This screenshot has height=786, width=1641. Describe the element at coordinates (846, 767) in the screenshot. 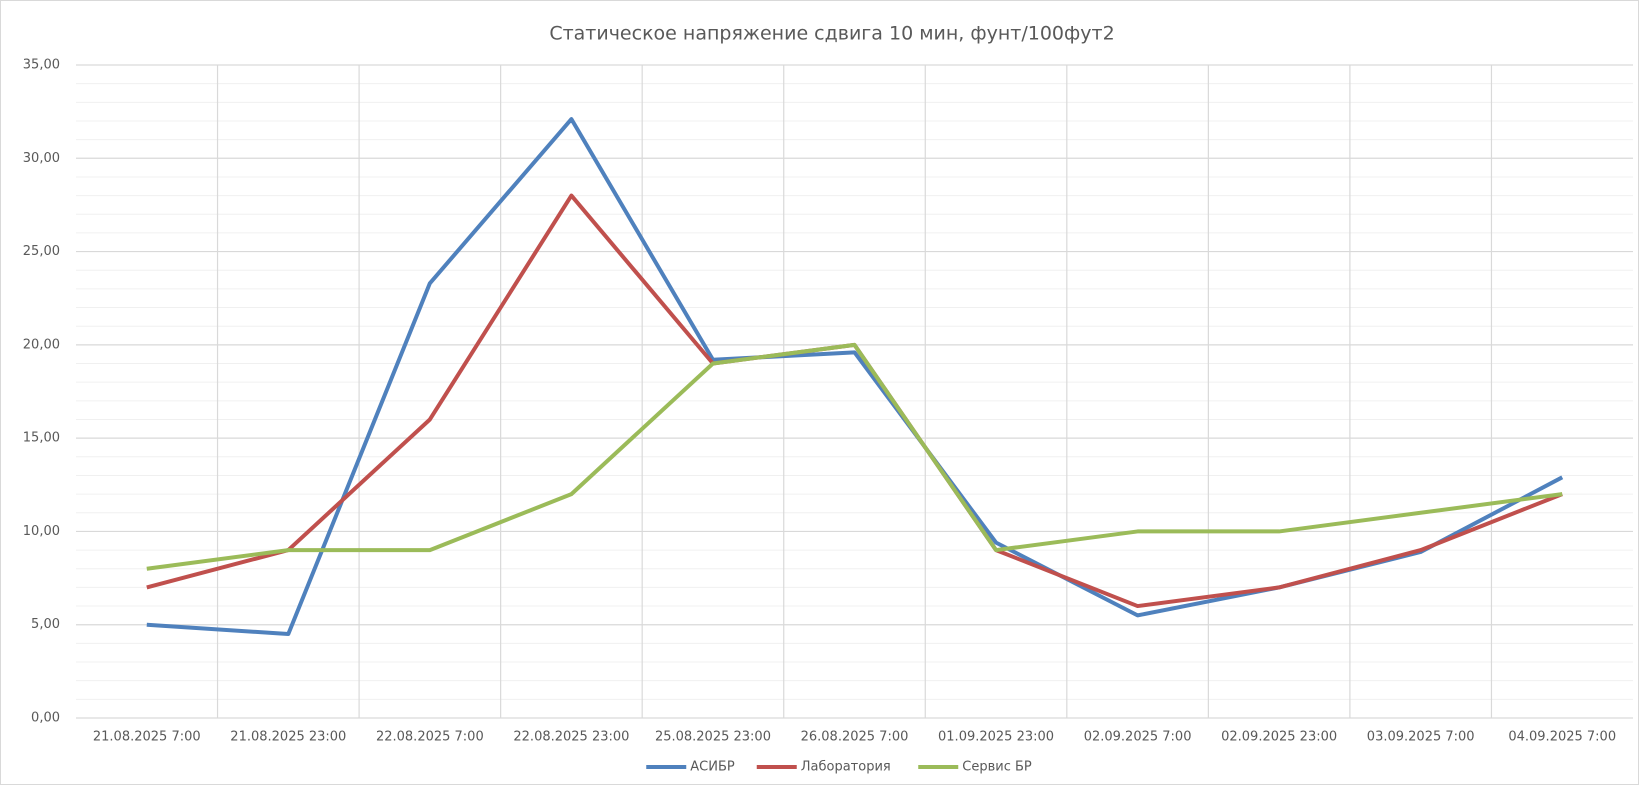

I see `legend-label: Лаборатория` at that location.